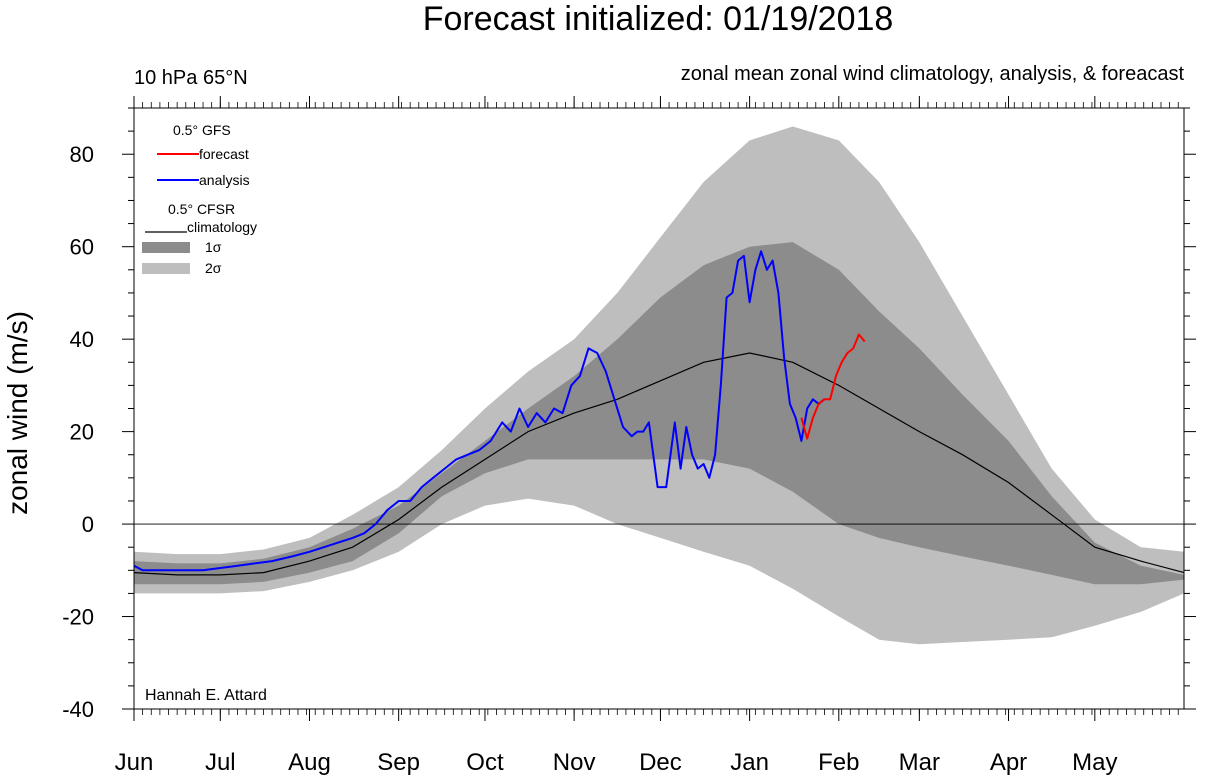 This screenshot has height=779, width=1206. I want to click on legend-analysis-label: analysis, so click(224, 180).